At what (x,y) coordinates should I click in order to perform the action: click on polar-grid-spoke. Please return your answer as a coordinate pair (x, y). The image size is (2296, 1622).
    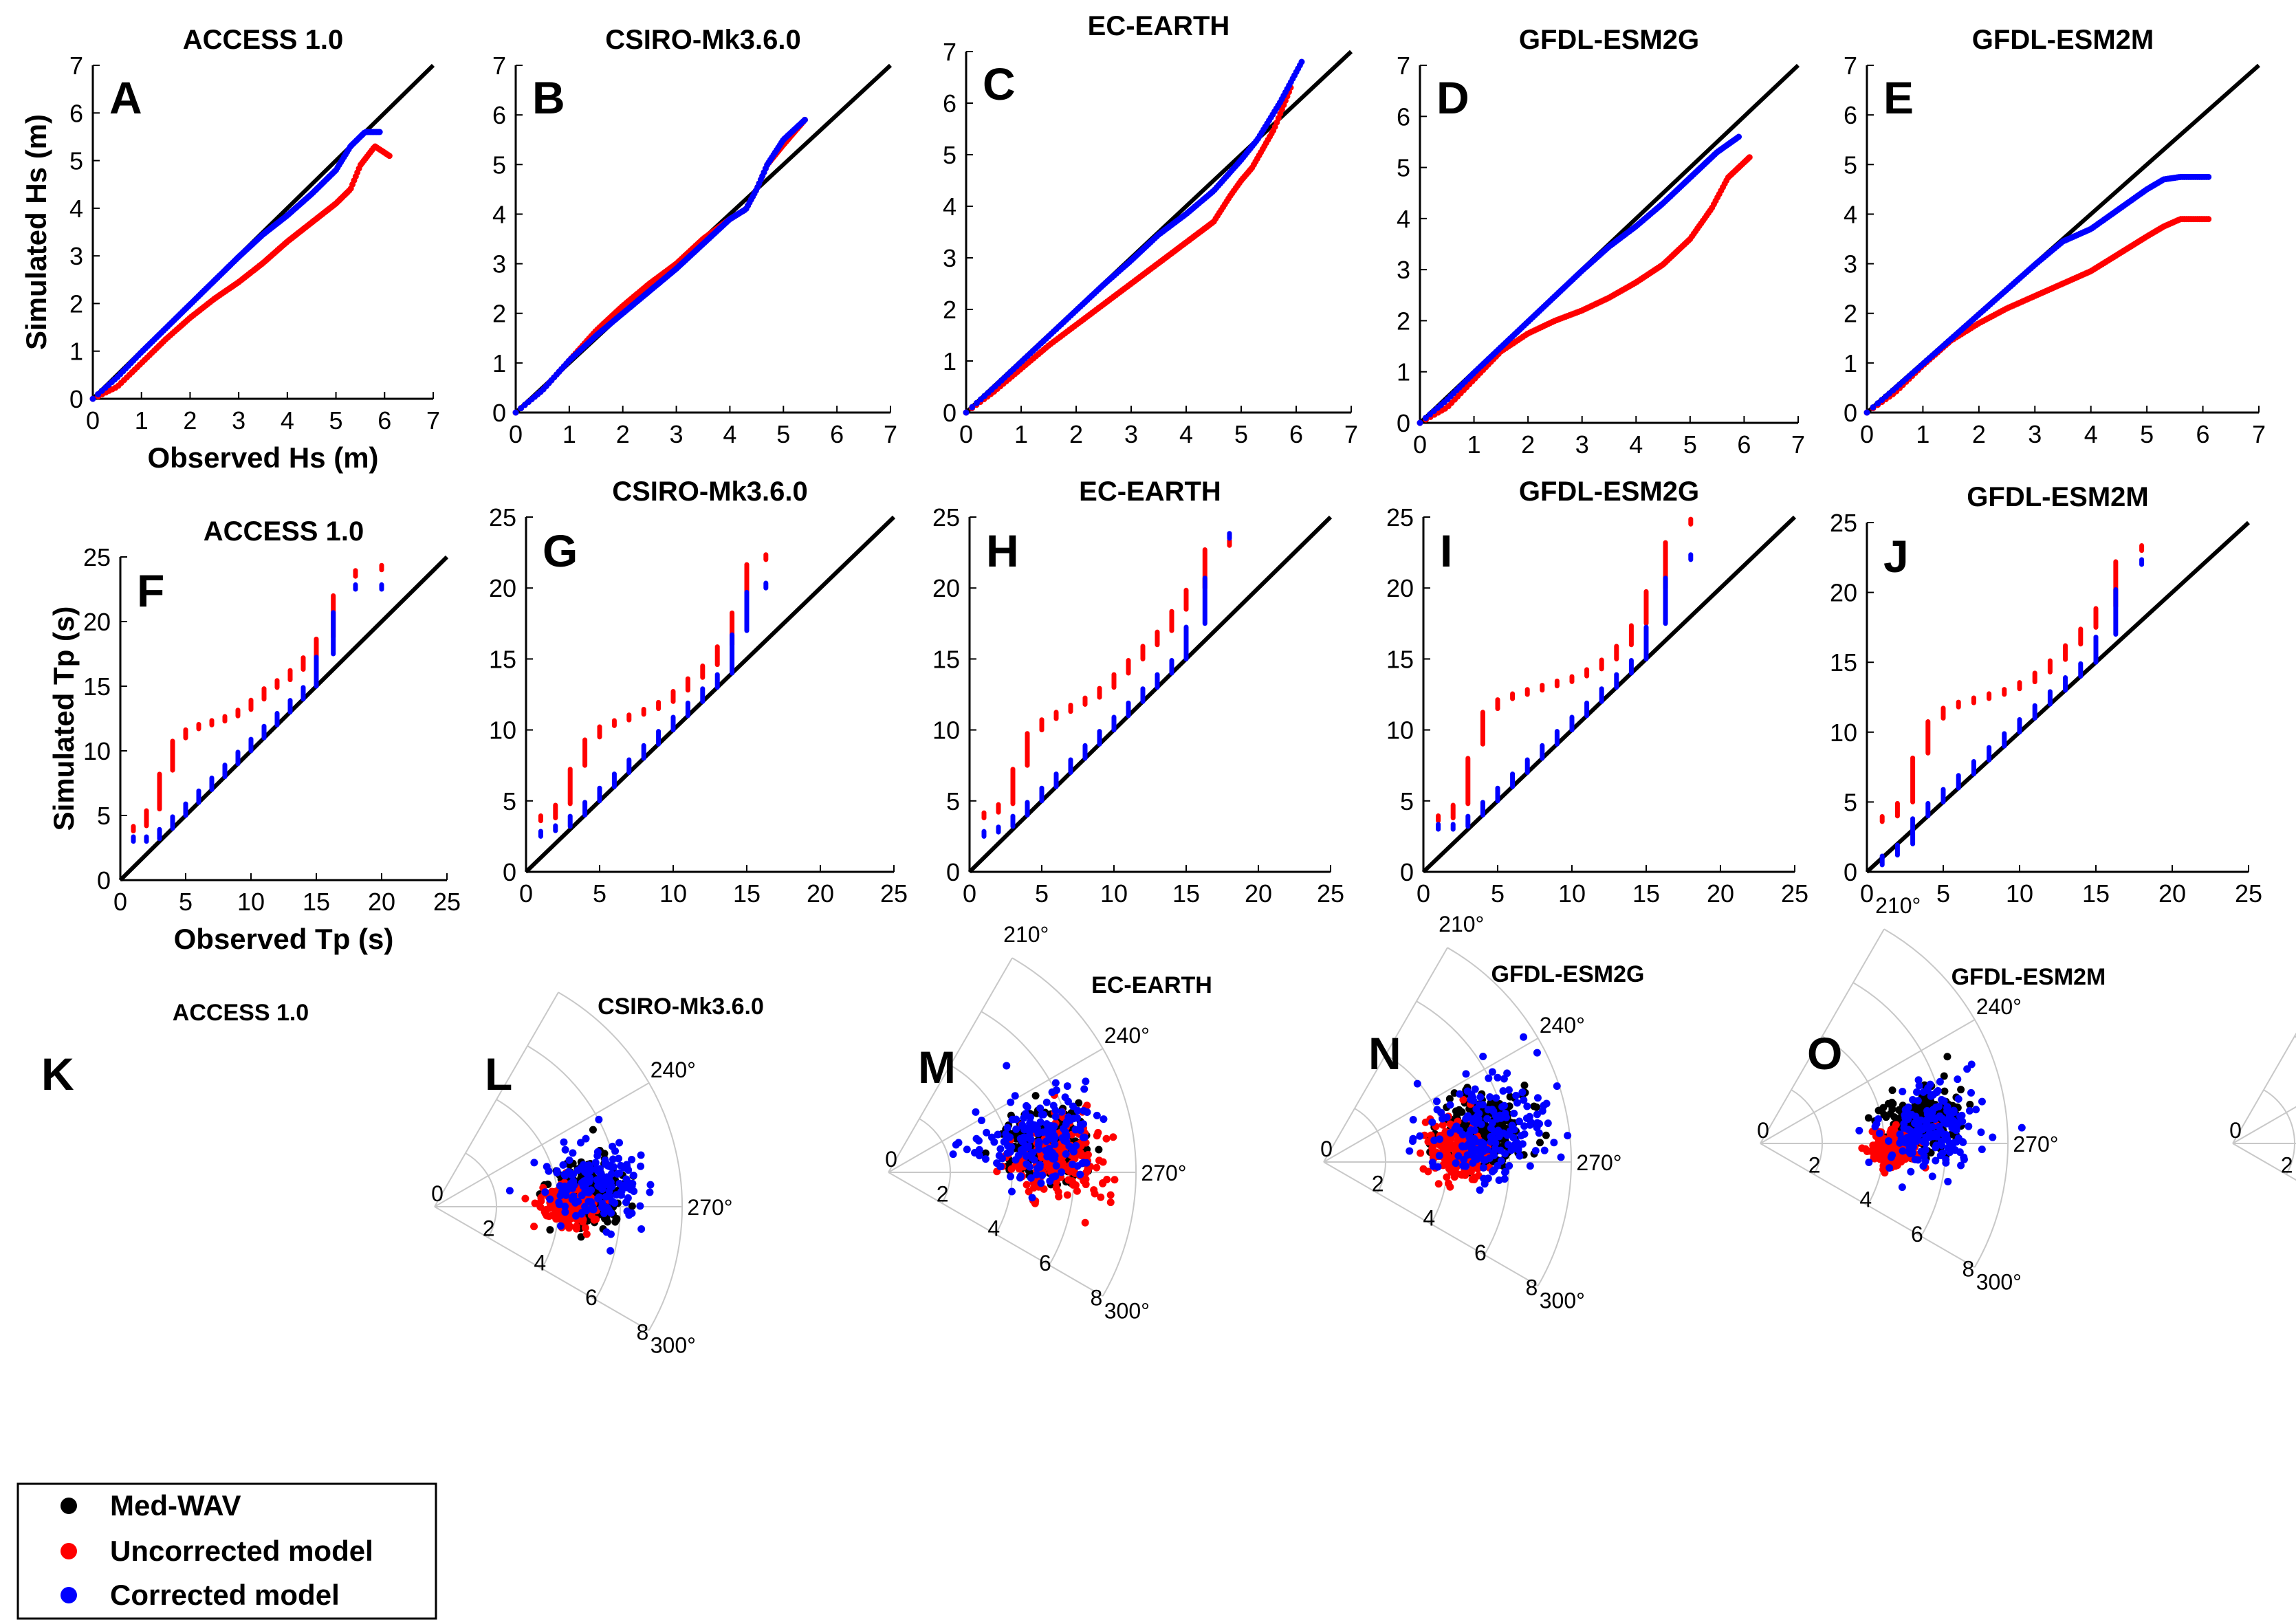
    Looking at the image, I should click on (1822, 1036).